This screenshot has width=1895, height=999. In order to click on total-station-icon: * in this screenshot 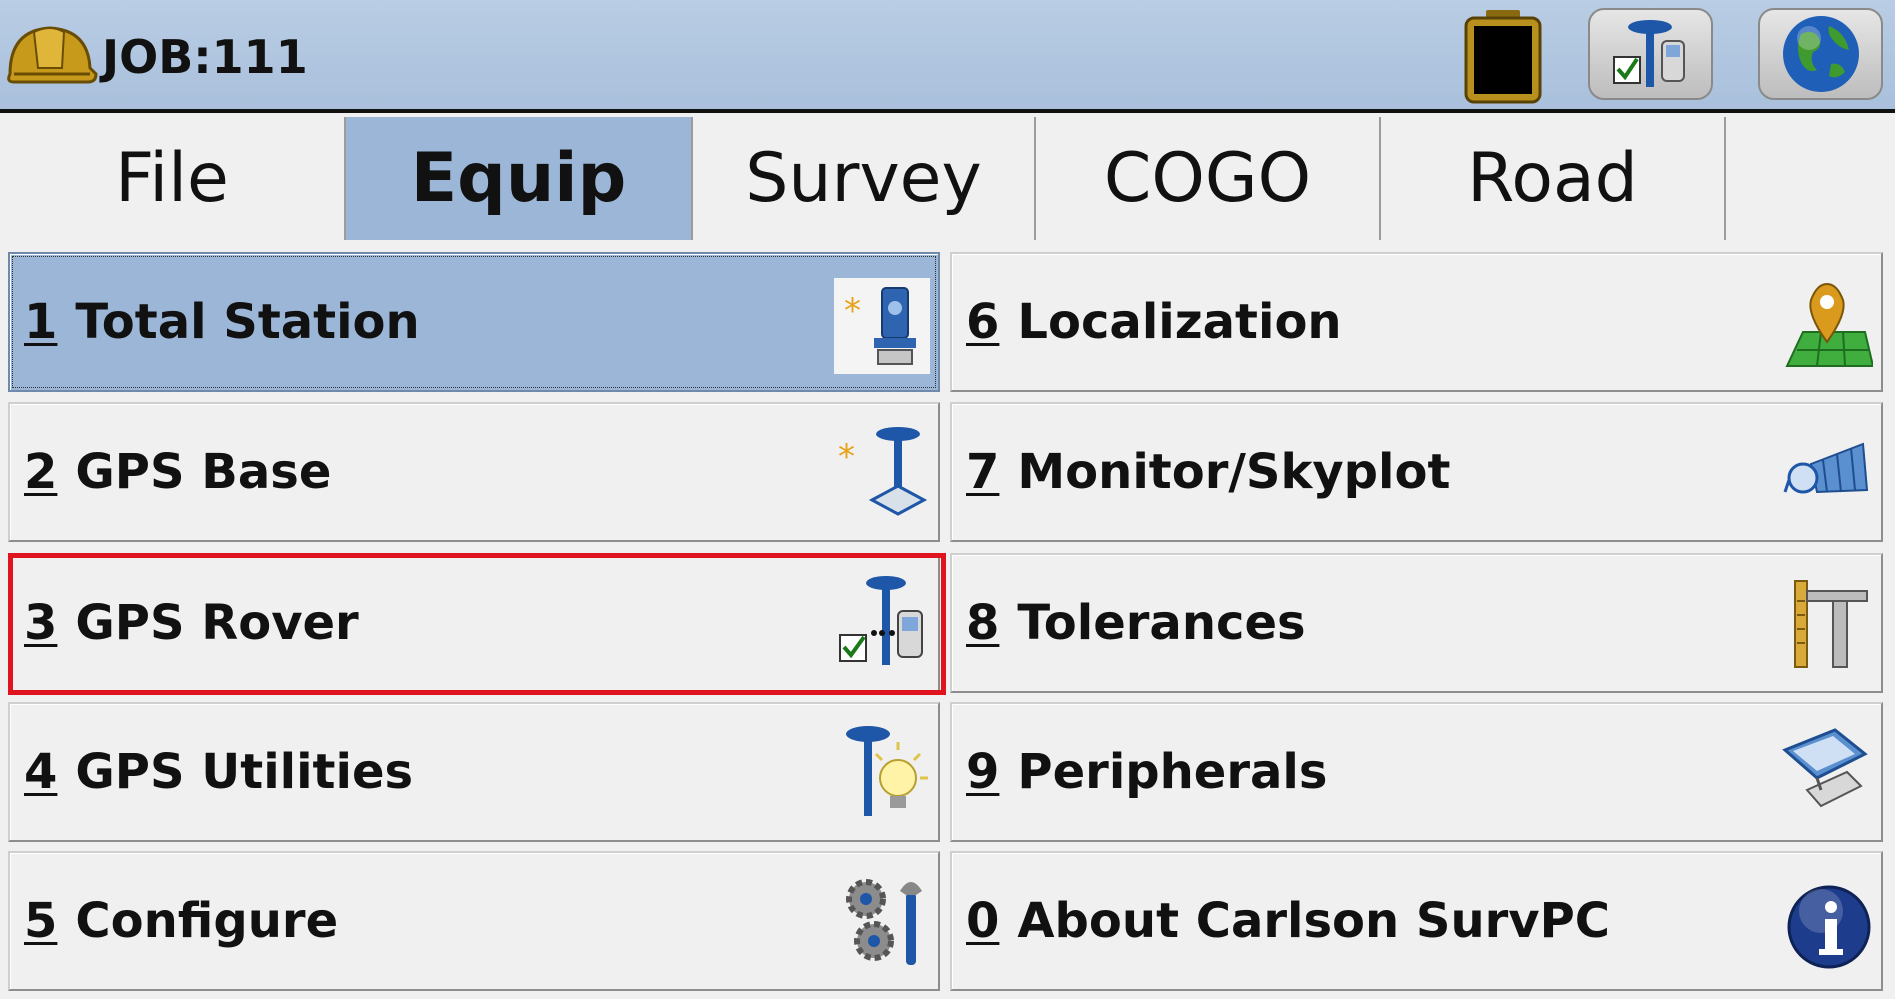, I will do `click(882, 326)`.